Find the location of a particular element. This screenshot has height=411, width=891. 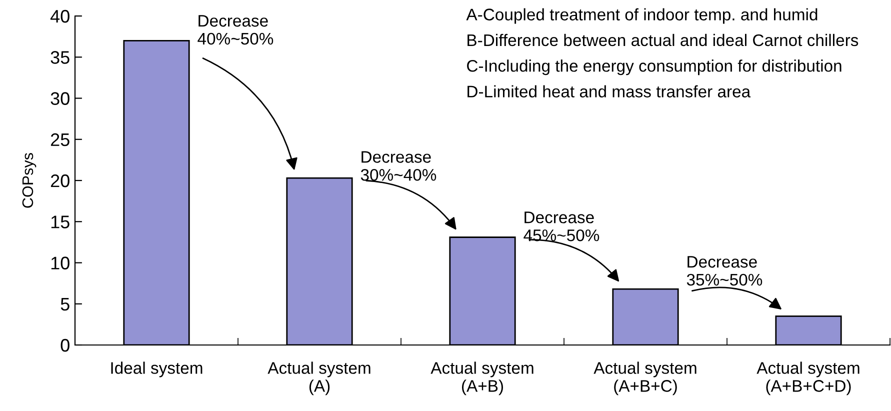

annotation: Decrease 40%~50% is located at coordinates (236, 30).